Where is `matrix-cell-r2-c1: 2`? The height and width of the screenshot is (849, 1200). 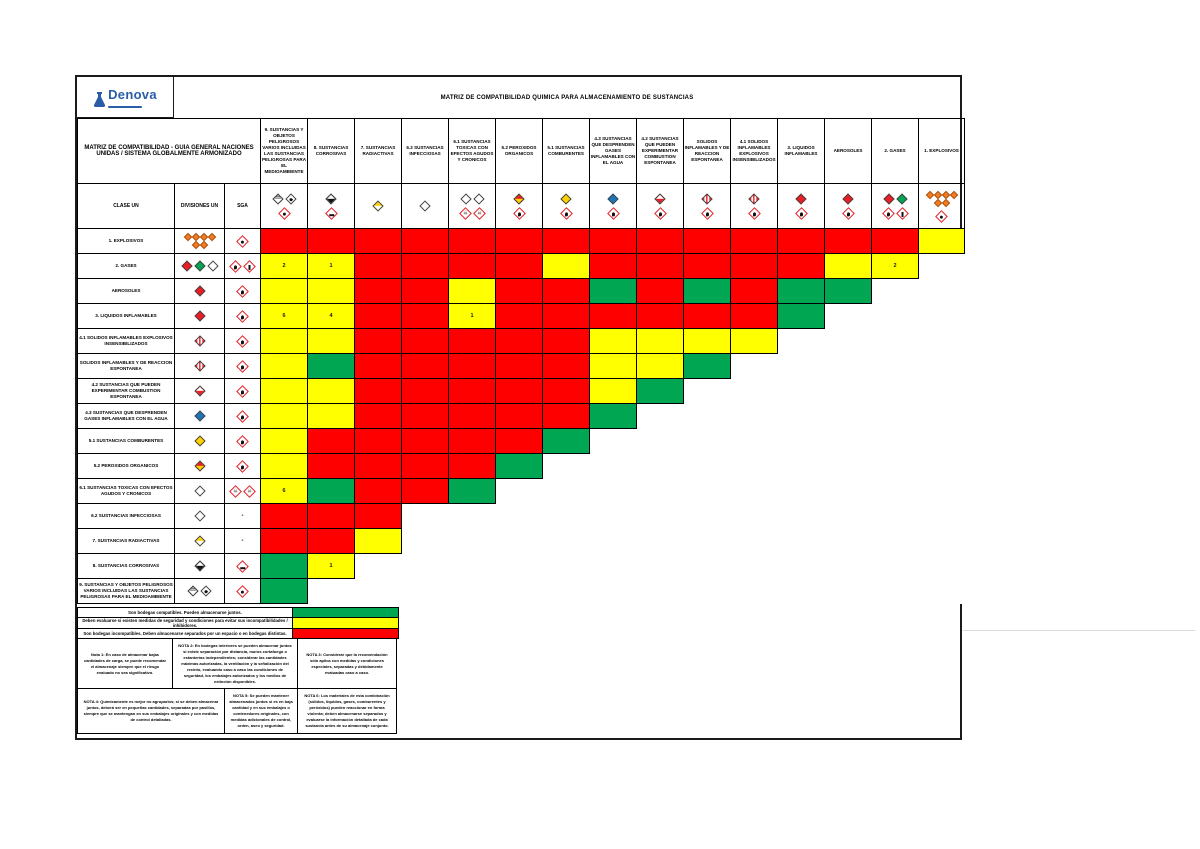 matrix-cell-r2-c1: 2 is located at coordinates (284, 266).